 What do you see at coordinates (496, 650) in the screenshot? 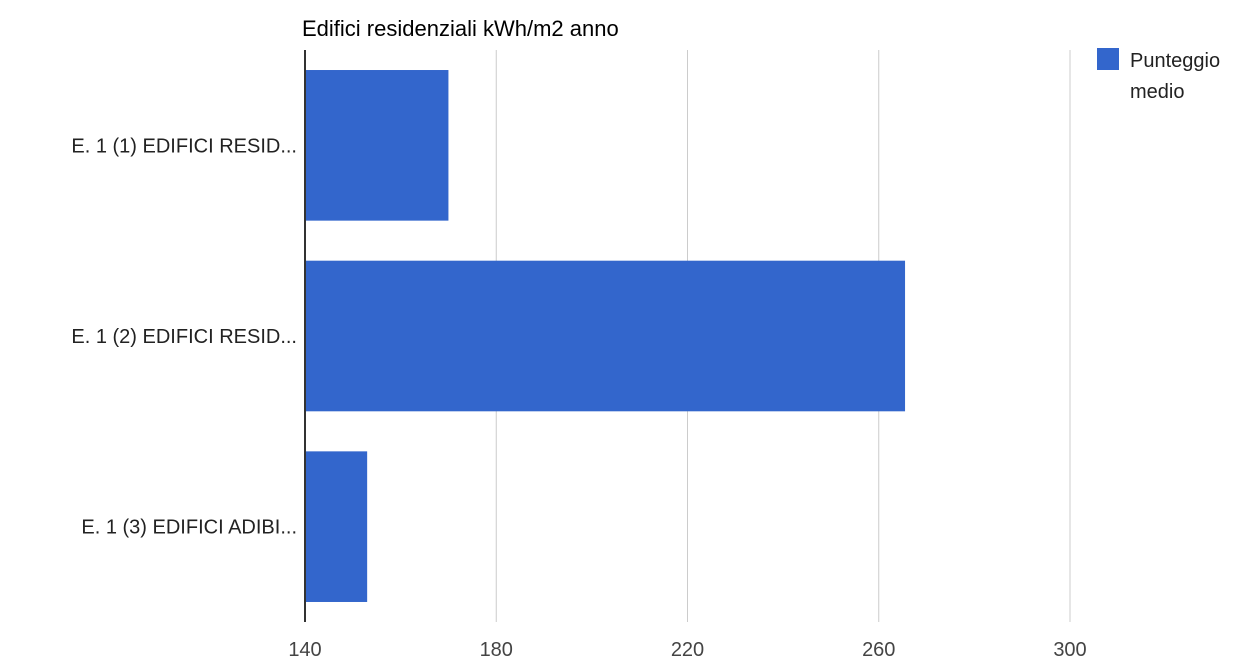
I see `x-tick-label: 180` at bounding box center [496, 650].